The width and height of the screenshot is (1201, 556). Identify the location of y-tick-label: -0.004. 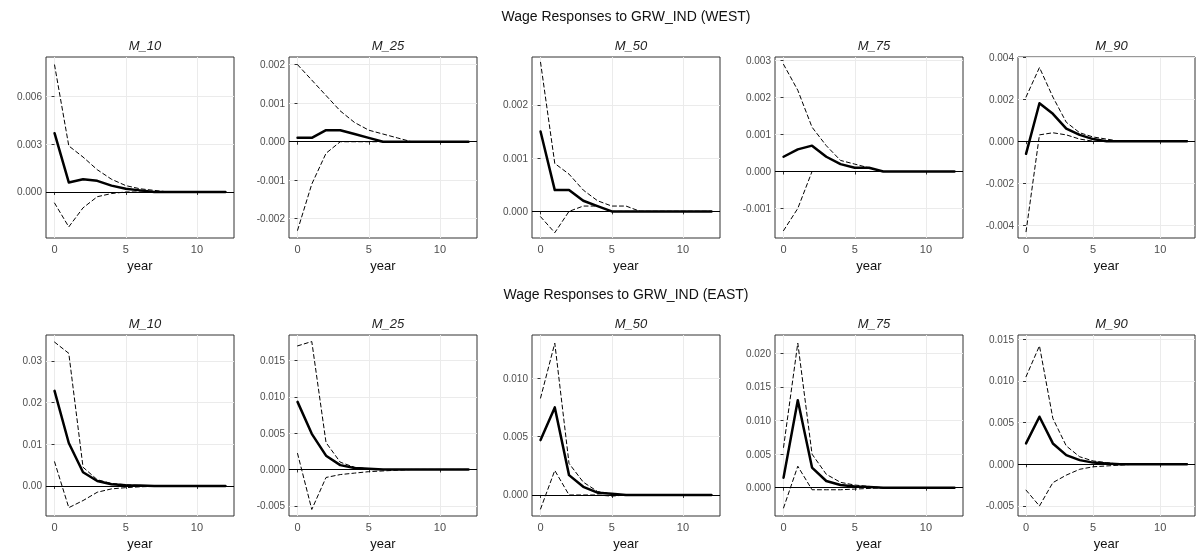
(1000, 225).